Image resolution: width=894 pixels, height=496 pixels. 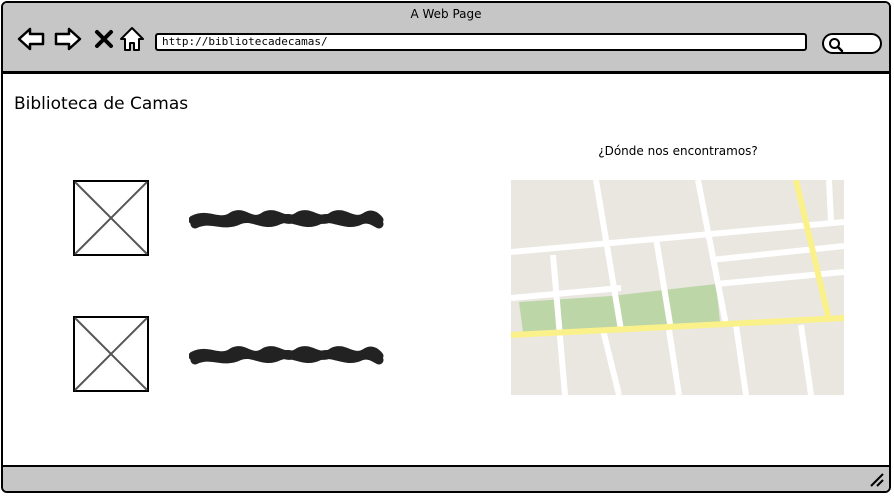 I want to click on home-icon, so click(x=132, y=39).